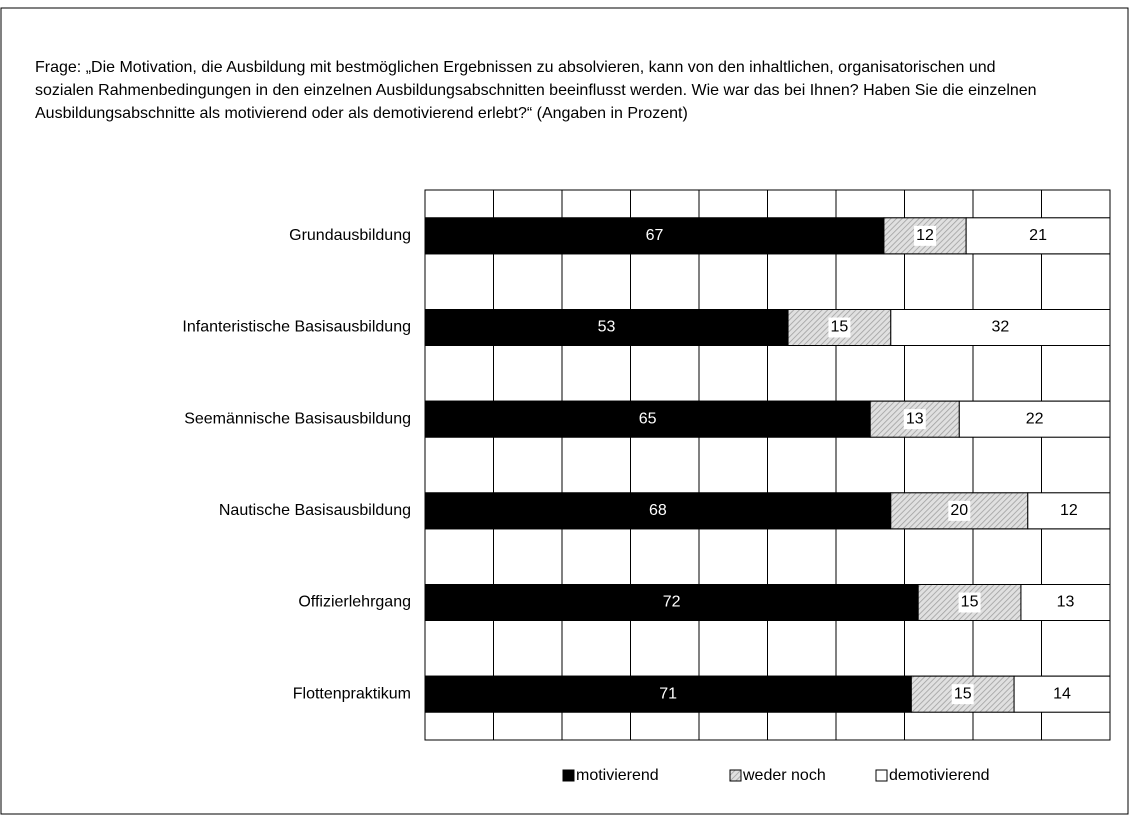 This screenshot has height=816, width=1130. Describe the element at coordinates (354, 602) in the screenshot. I see `category-label: Offizierlehrgang` at that location.